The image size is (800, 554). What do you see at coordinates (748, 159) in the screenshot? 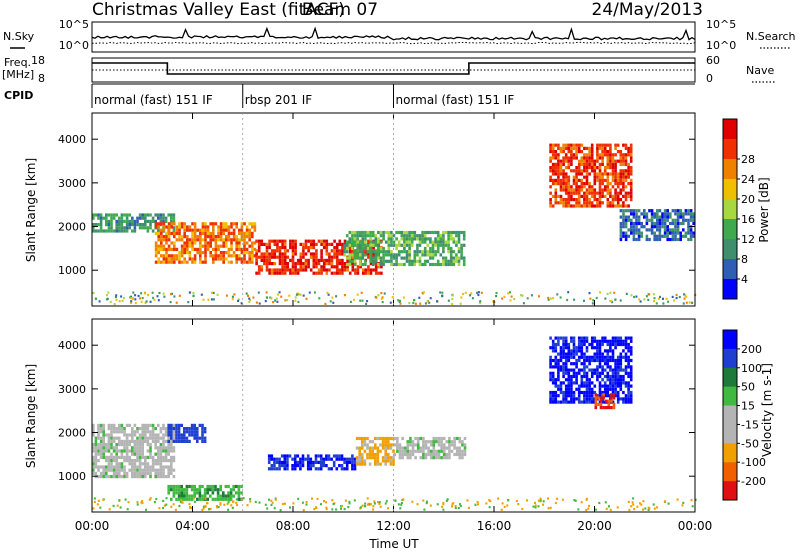
I see `colorbar-tick-label: 28` at bounding box center [748, 159].